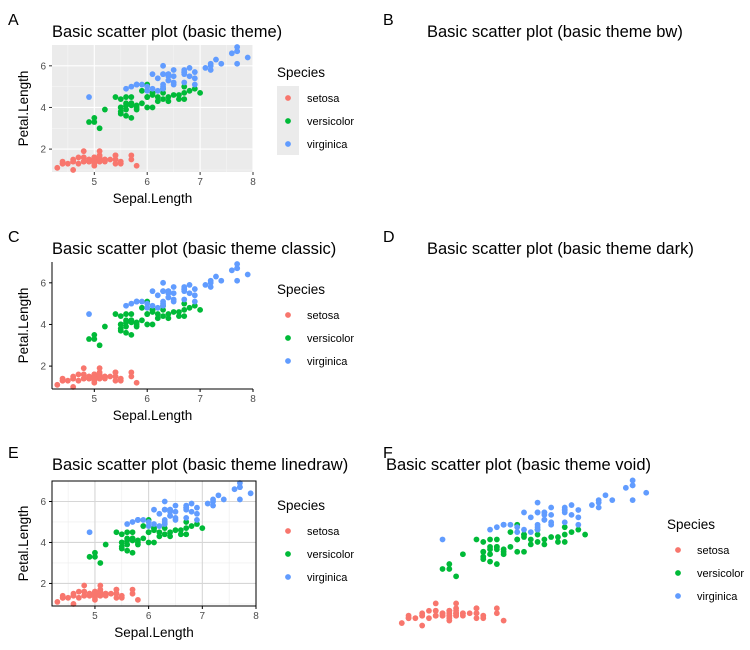 The image size is (750, 650). What do you see at coordinates (388, 453) in the screenshot?
I see `panel-tag: F` at bounding box center [388, 453].